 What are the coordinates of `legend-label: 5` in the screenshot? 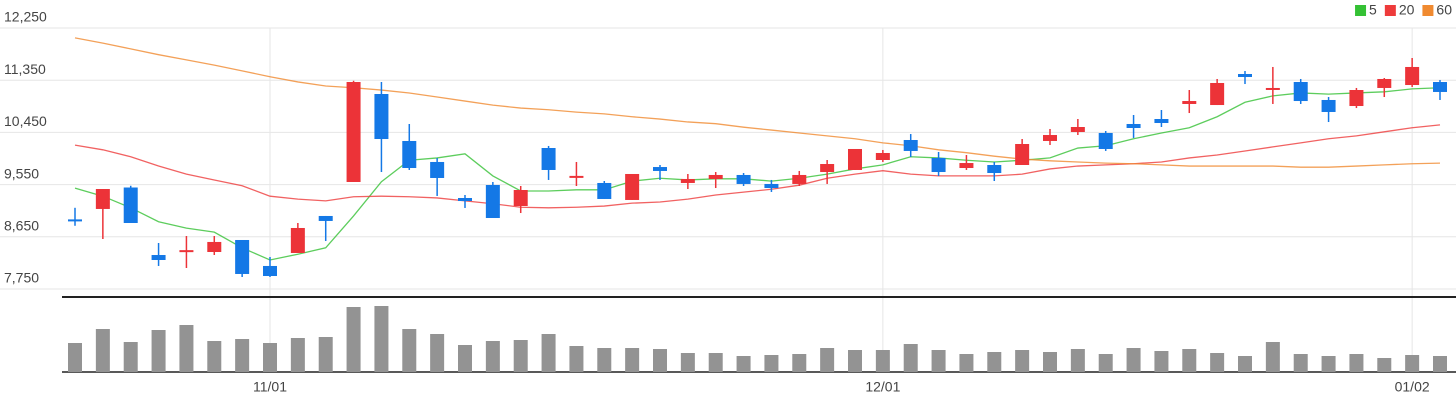 It's located at (1373, 10).